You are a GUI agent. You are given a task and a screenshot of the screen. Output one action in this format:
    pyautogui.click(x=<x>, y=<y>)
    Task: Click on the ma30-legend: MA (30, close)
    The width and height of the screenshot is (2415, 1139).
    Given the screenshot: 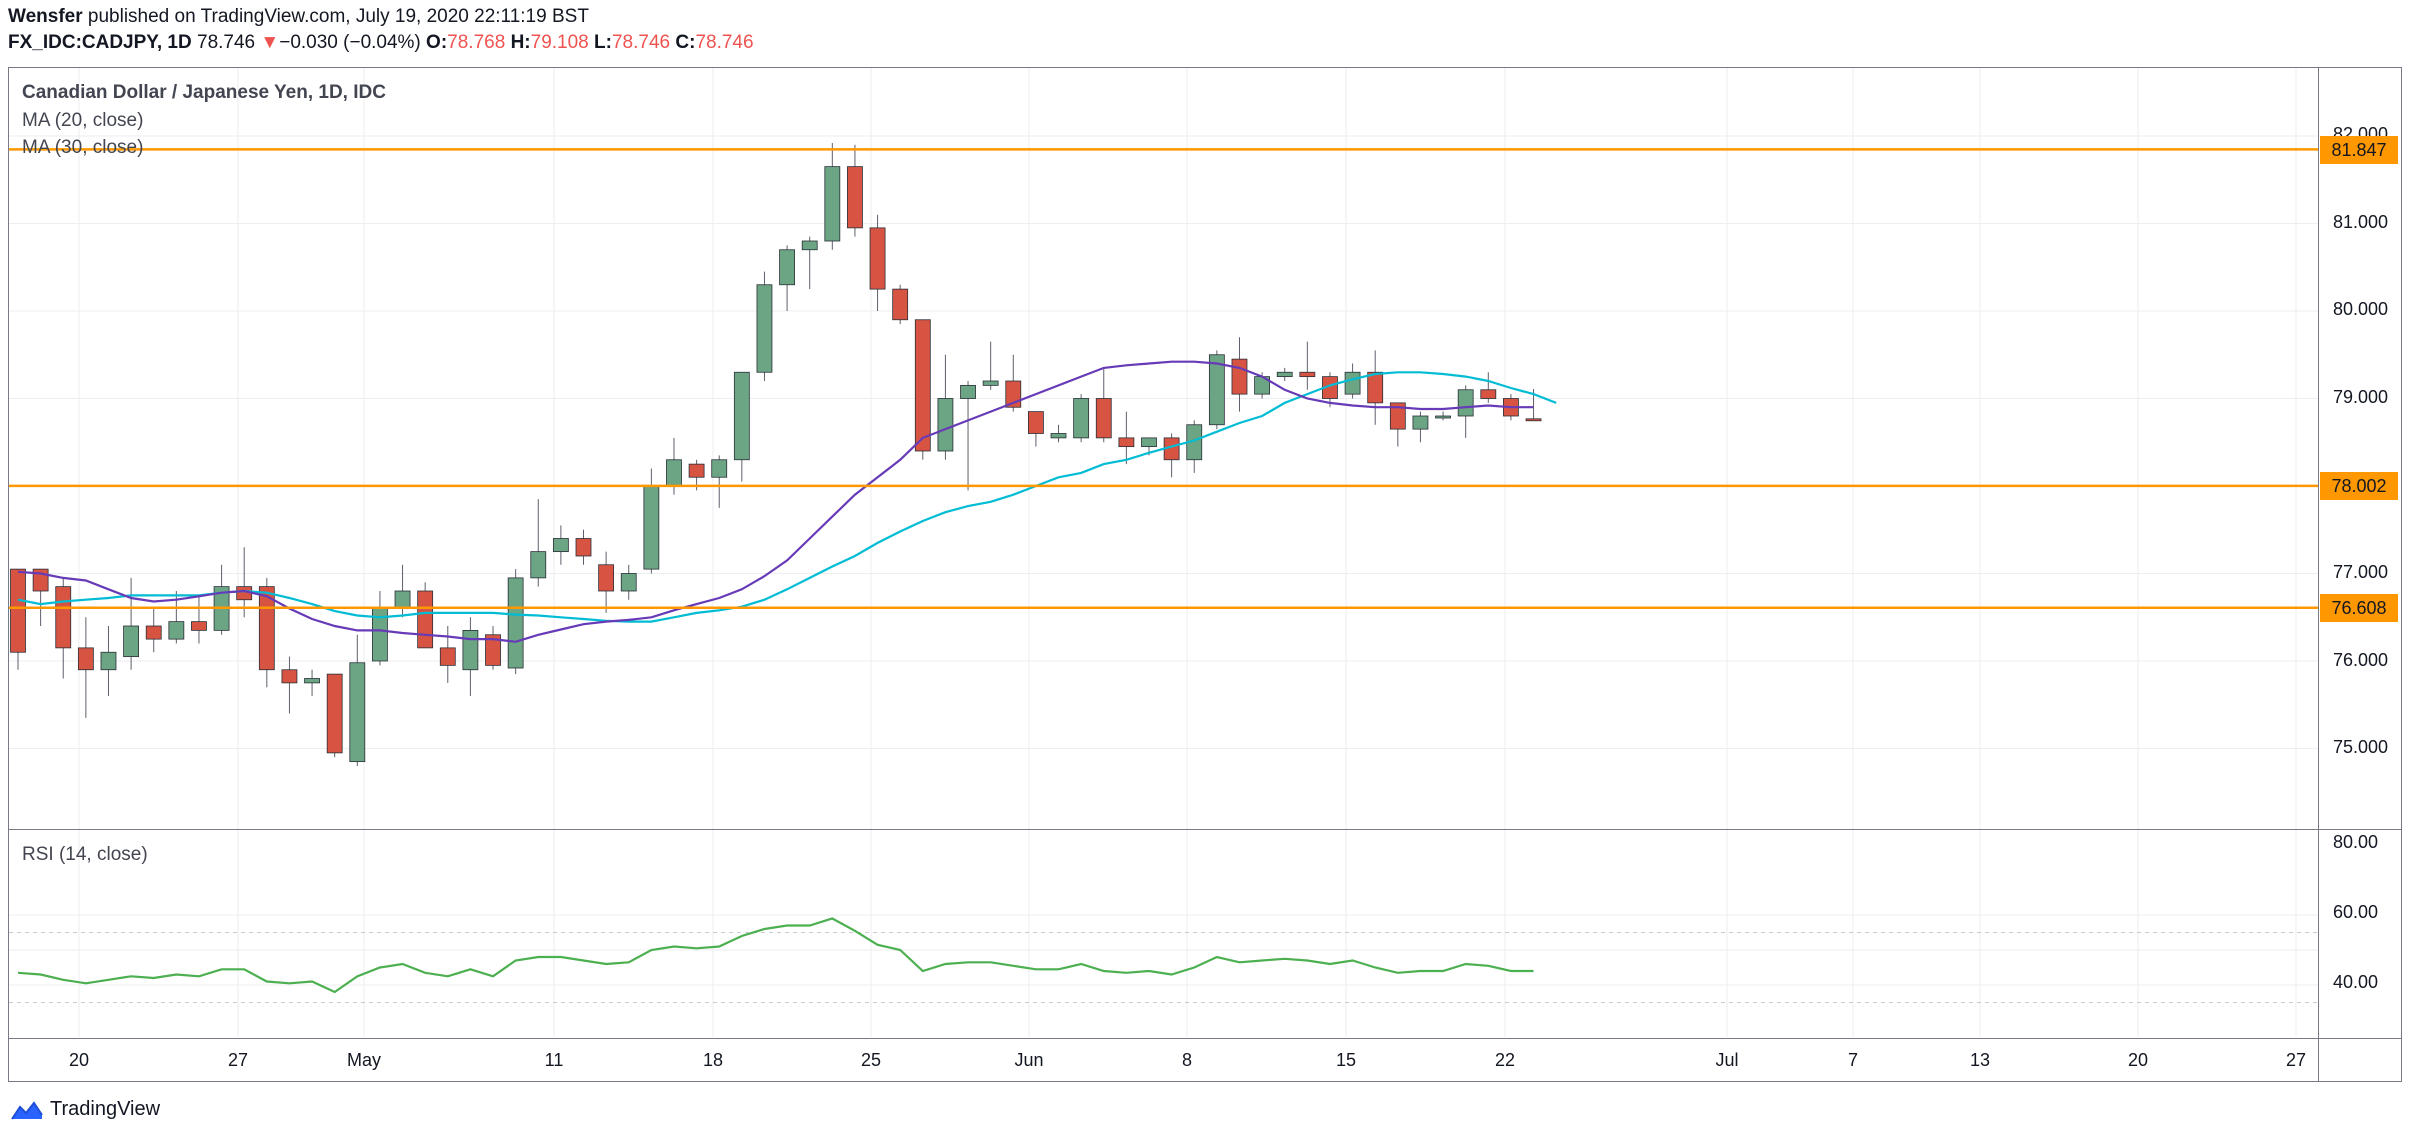 What is the action you would take?
    pyautogui.click(x=83, y=147)
    